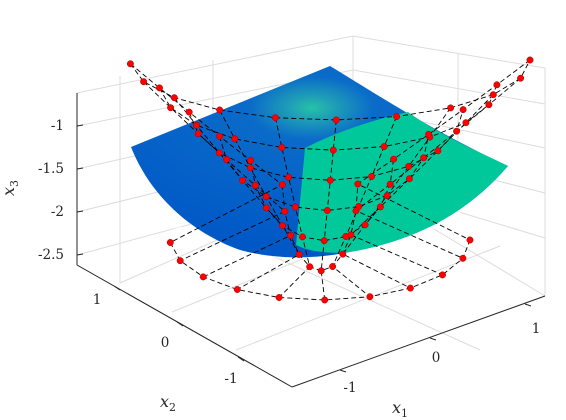 Image resolution: width=566 pixels, height=420 pixels. What do you see at coordinates (57, 212) in the screenshot?
I see `x3-tick-label: -2` at bounding box center [57, 212].